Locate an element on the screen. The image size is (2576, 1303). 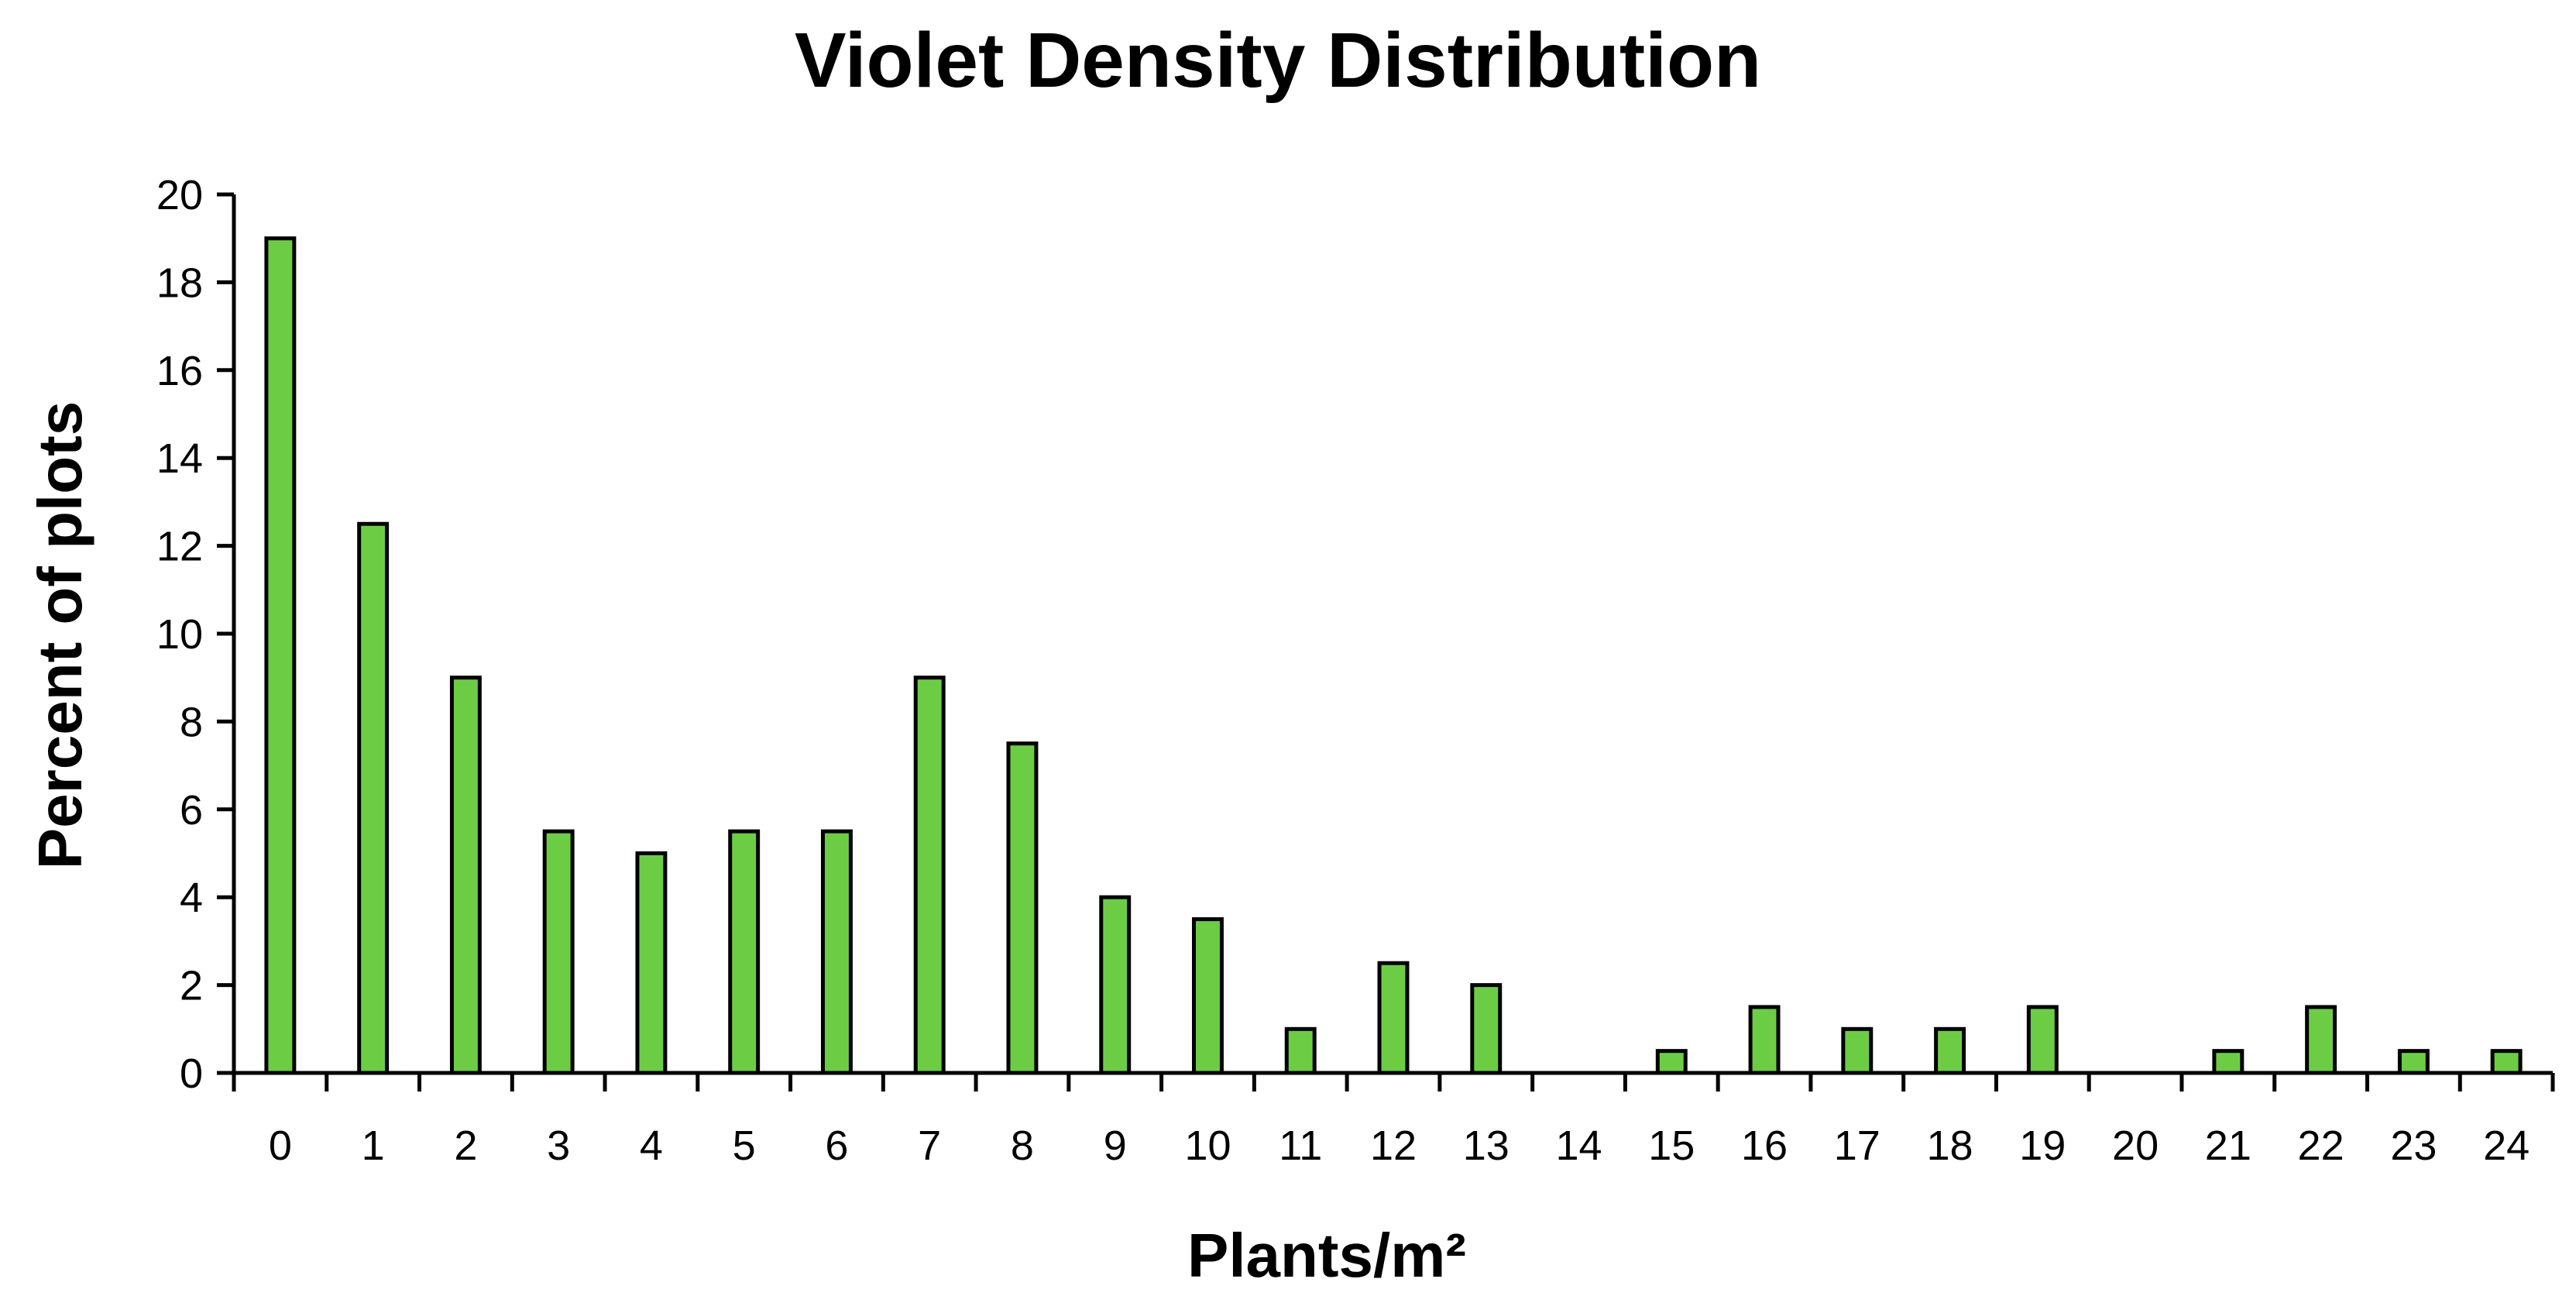
y-tick-label: 0 is located at coordinates (191, 1073).